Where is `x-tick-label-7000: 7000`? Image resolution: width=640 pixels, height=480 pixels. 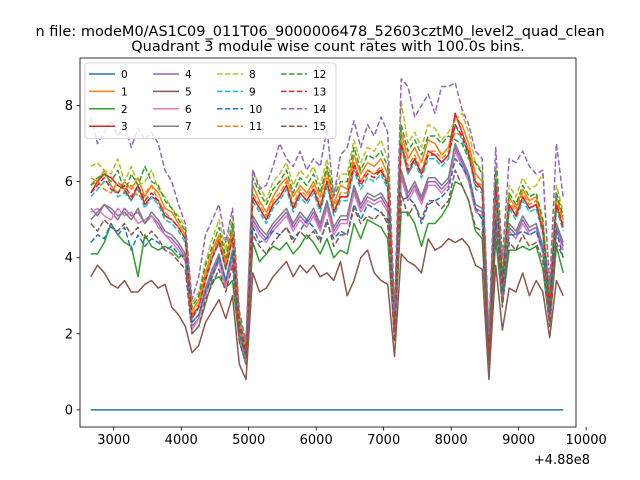
x-tick-label-7000: 7000 is located at coordinates (383, 440).